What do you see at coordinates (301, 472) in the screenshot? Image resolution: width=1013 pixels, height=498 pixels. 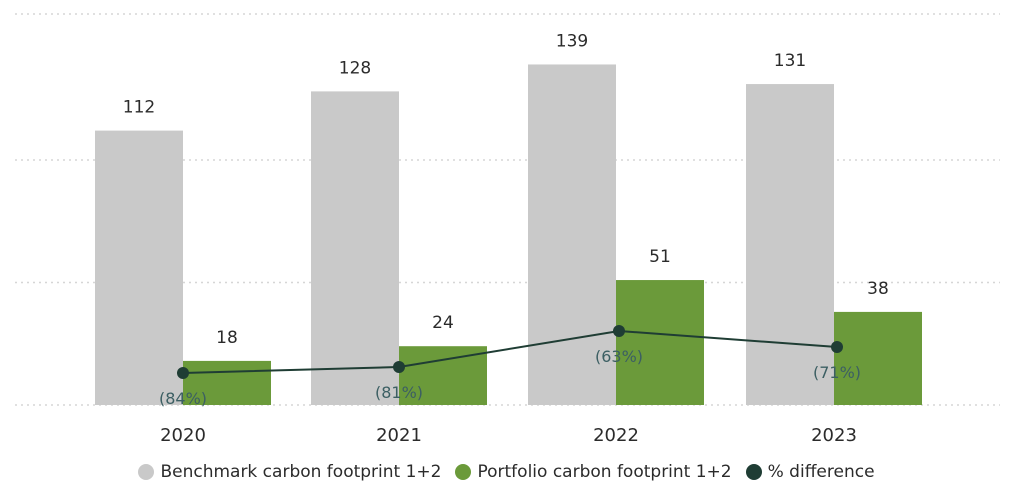 I see `legend-label-benchmark: Benchmark carbon footprint 1+2` at bounding box center [301, 472].